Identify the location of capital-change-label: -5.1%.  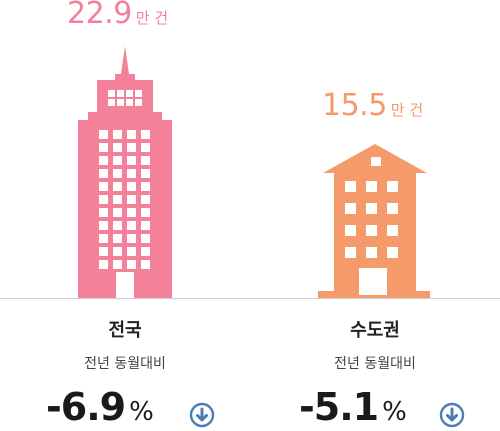
(353, 407).